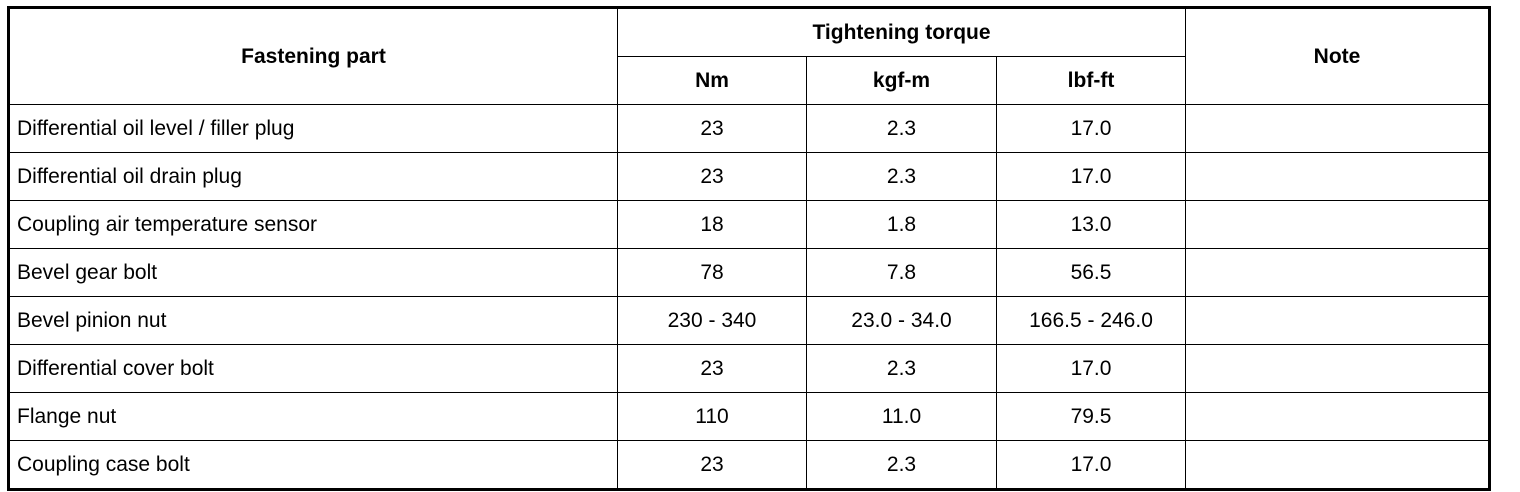 This screenshot has width=1520, height=492. What do you see at coordinates (1091, 272) in the screenshot?
I see `value-cell: 56.5` at bounding box center [1091, 272].